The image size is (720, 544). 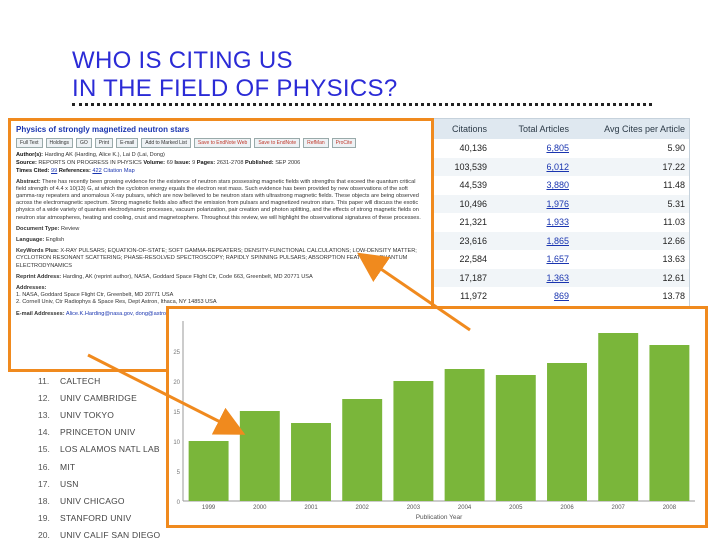 What do you see at coordinates (108, 432) in the screenshot?
I see `list-item: 14. PRINCETON UNIV` at bounding box center [108, 432].